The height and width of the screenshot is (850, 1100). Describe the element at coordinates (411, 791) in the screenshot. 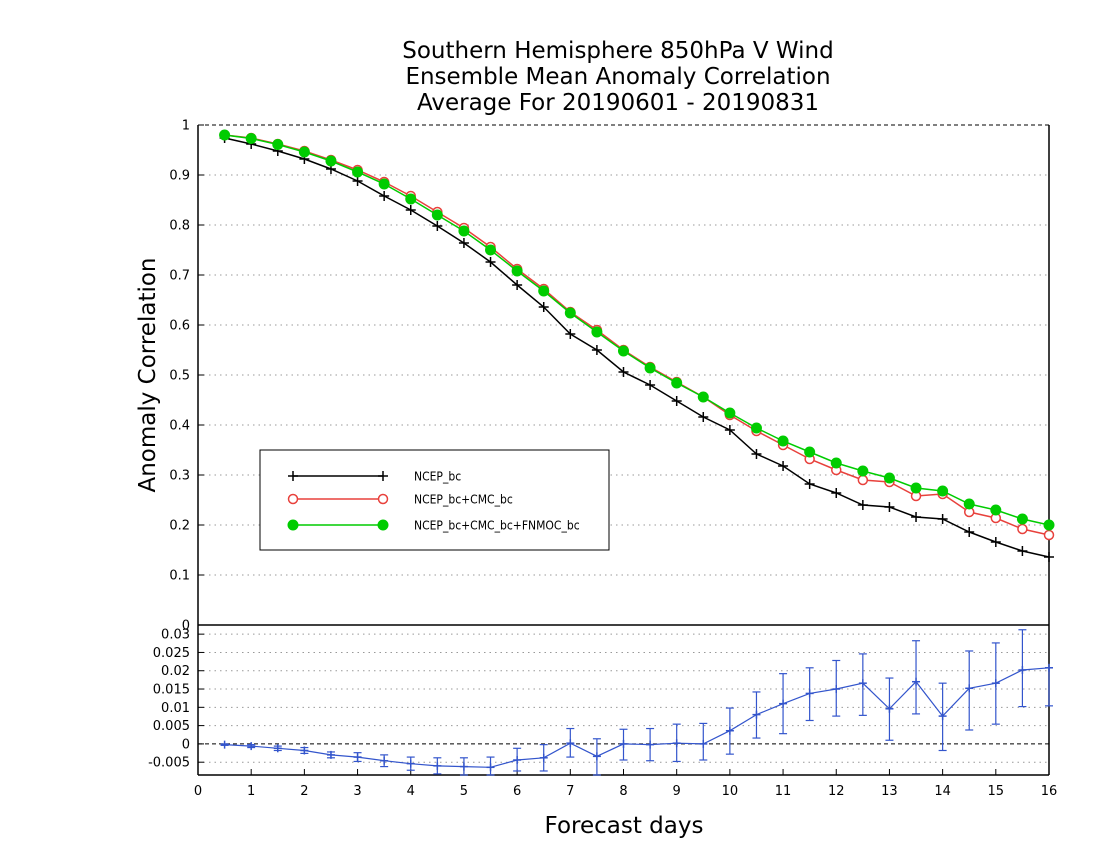

I see `x-tick-label: 4` at that location.